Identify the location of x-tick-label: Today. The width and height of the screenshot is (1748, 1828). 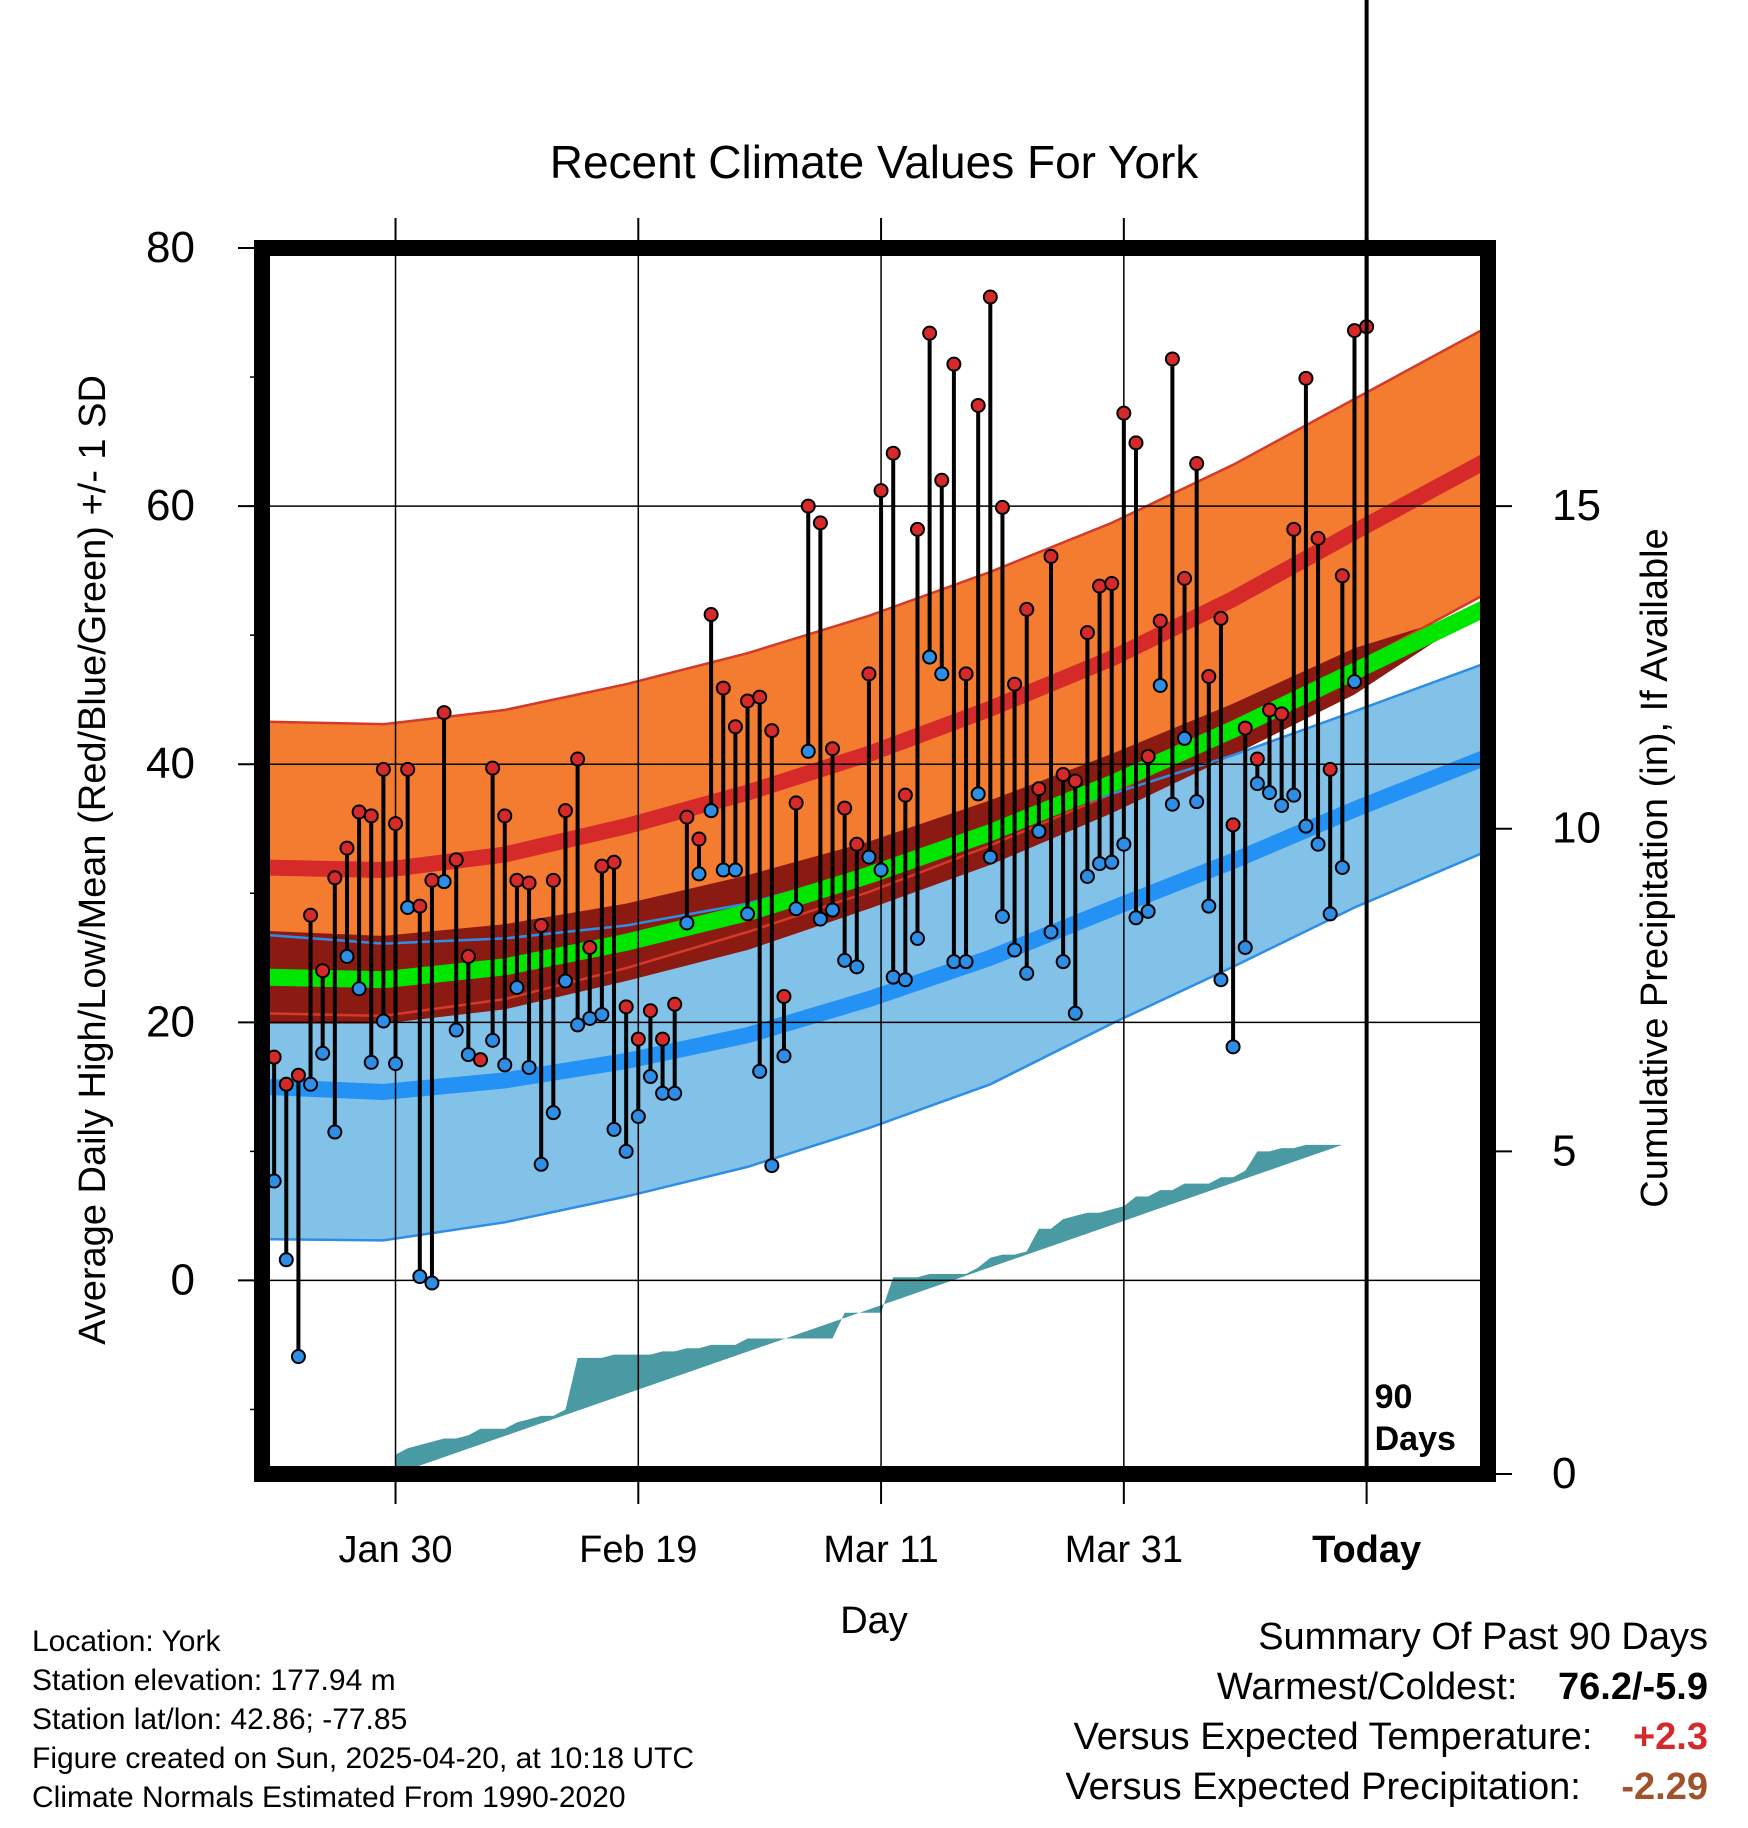
(1366, 1550).